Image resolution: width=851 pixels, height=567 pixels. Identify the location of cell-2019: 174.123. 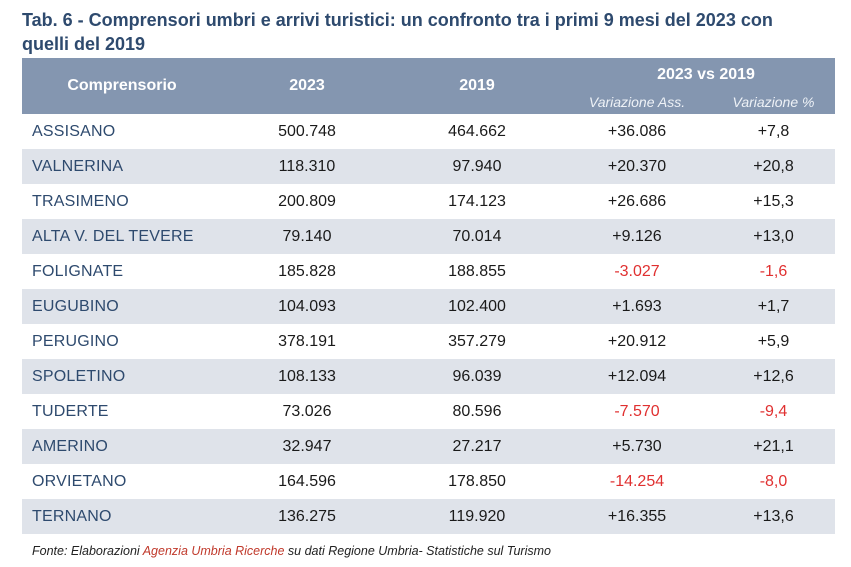
(477, 201).